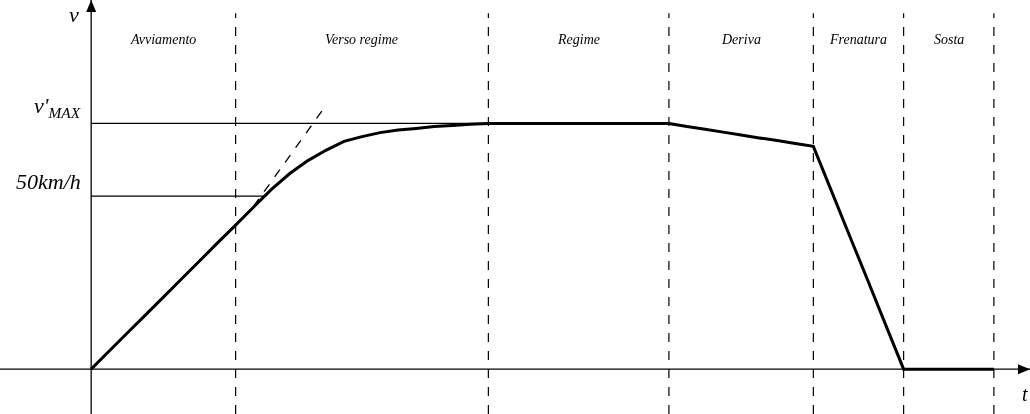 The width and height of the screenshot is (1030, 414). Describe the element at coordinates (949, 39) in the screenshot. I see `text: Sosta` at that location.